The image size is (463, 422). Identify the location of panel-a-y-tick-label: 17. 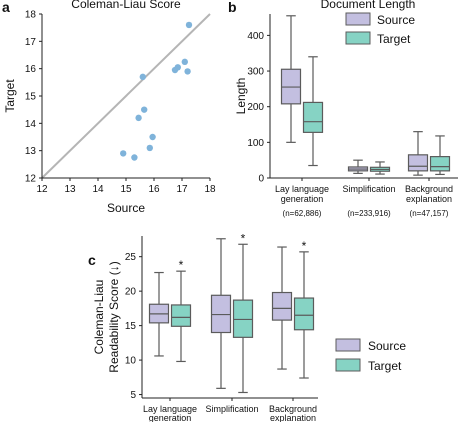
(31, 42).